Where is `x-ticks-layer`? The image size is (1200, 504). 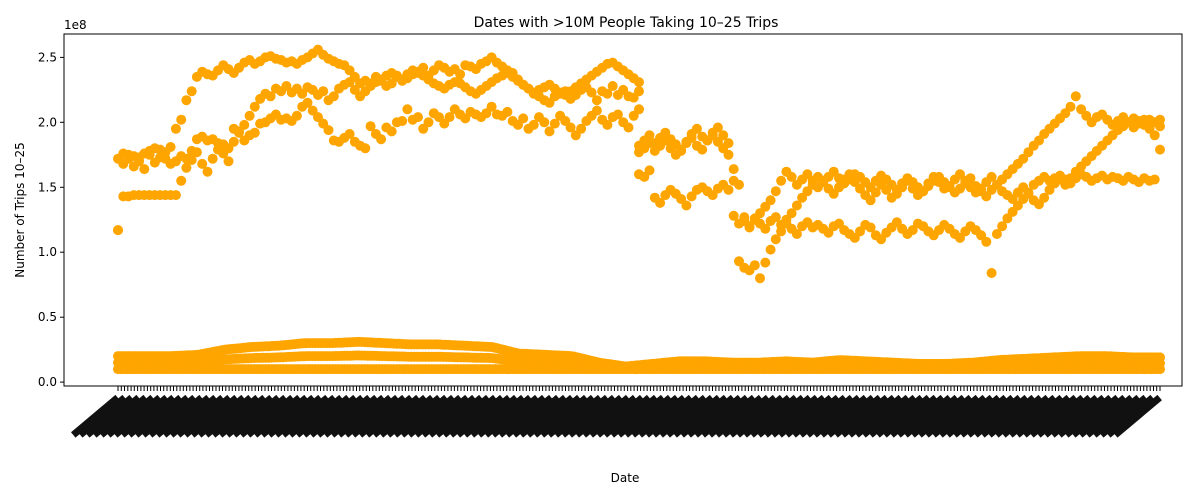 x-ticks-layer is located at coordinates (616, 412).